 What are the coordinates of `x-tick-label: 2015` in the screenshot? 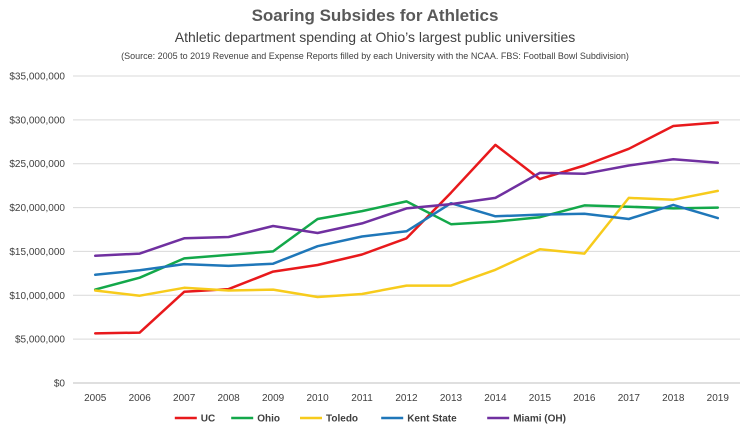 It's located at (540, 398).